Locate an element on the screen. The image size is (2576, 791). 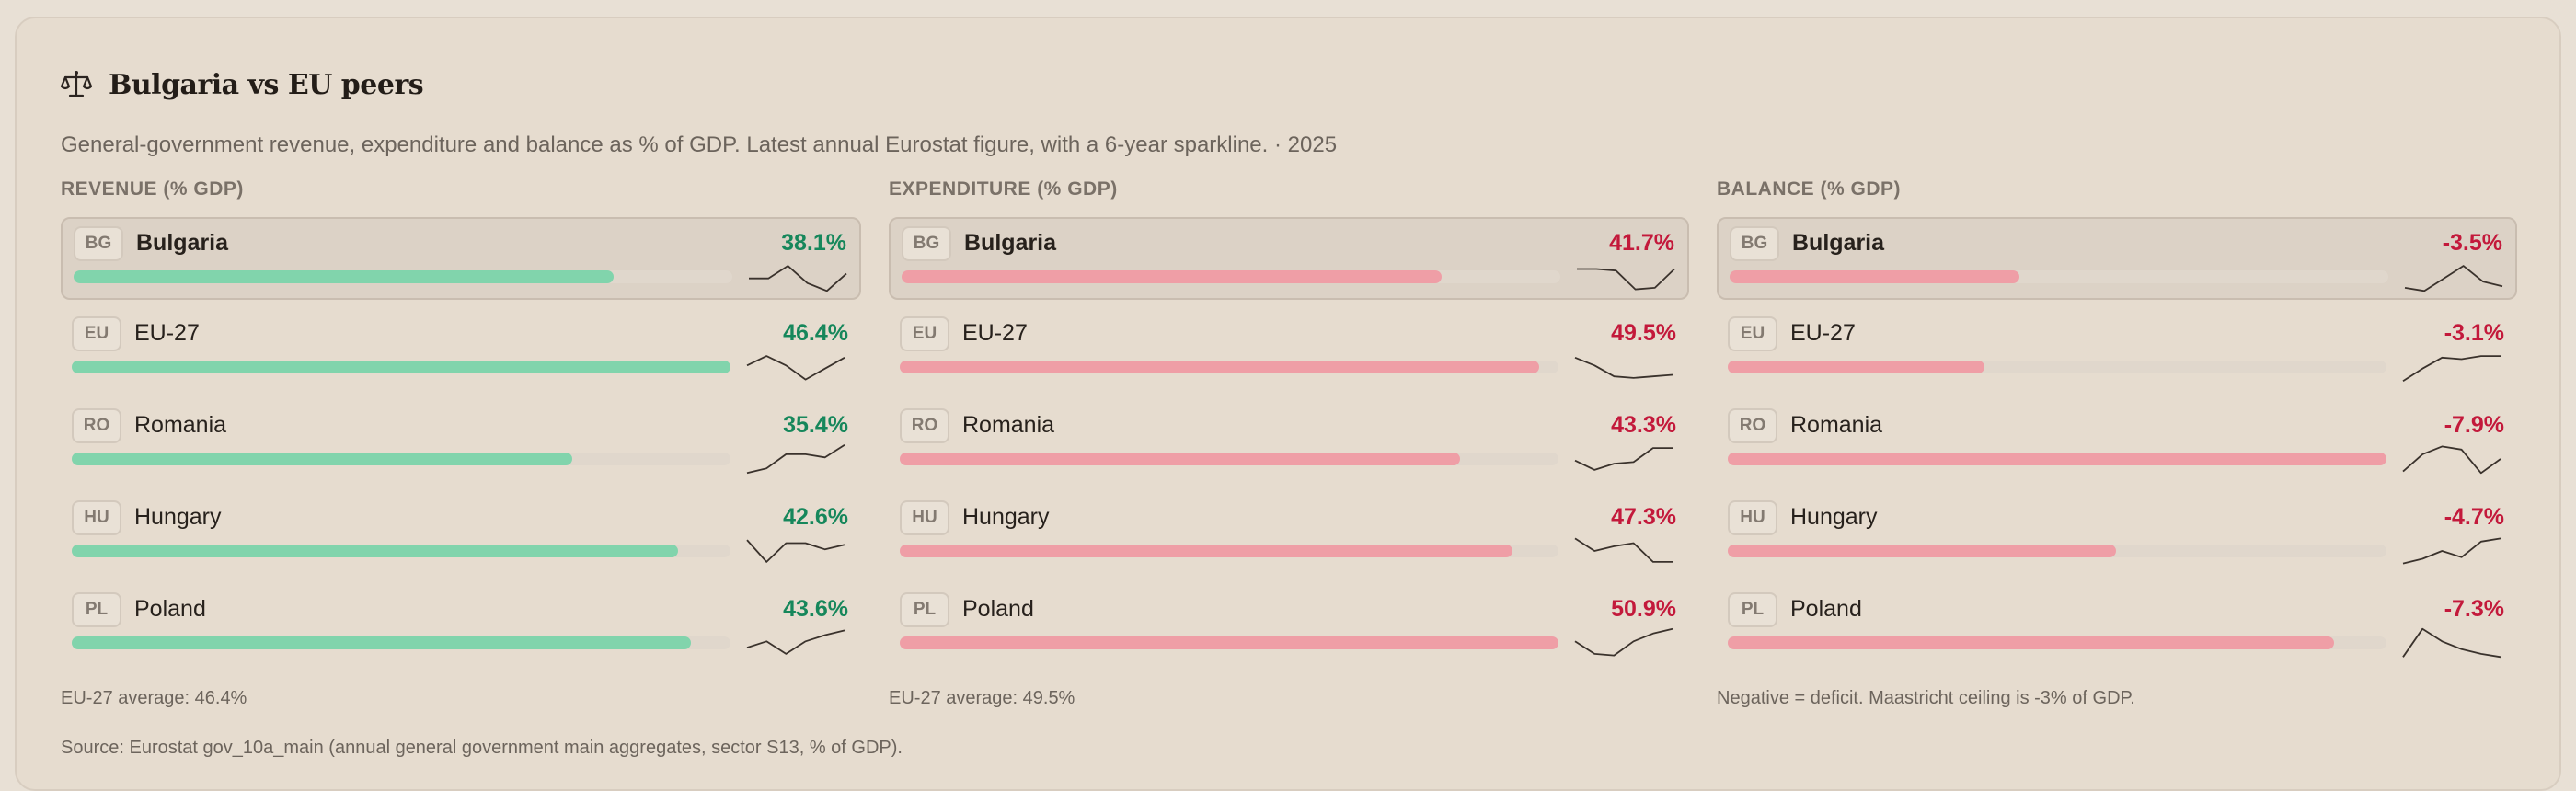
metric-value: 35.4% is located at coordinates (815, 425).